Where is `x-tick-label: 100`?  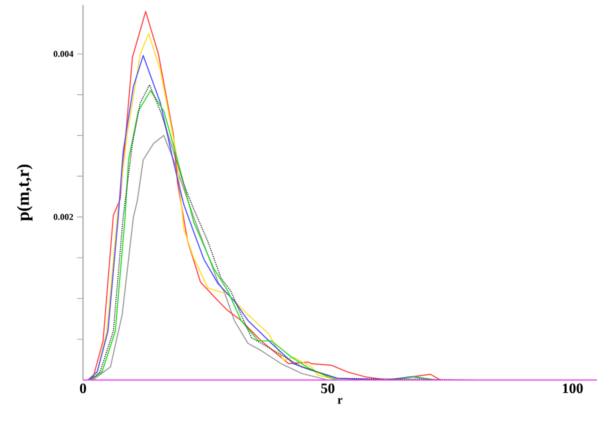 x-tick-label: 100 is located at coordinates (572, 389).